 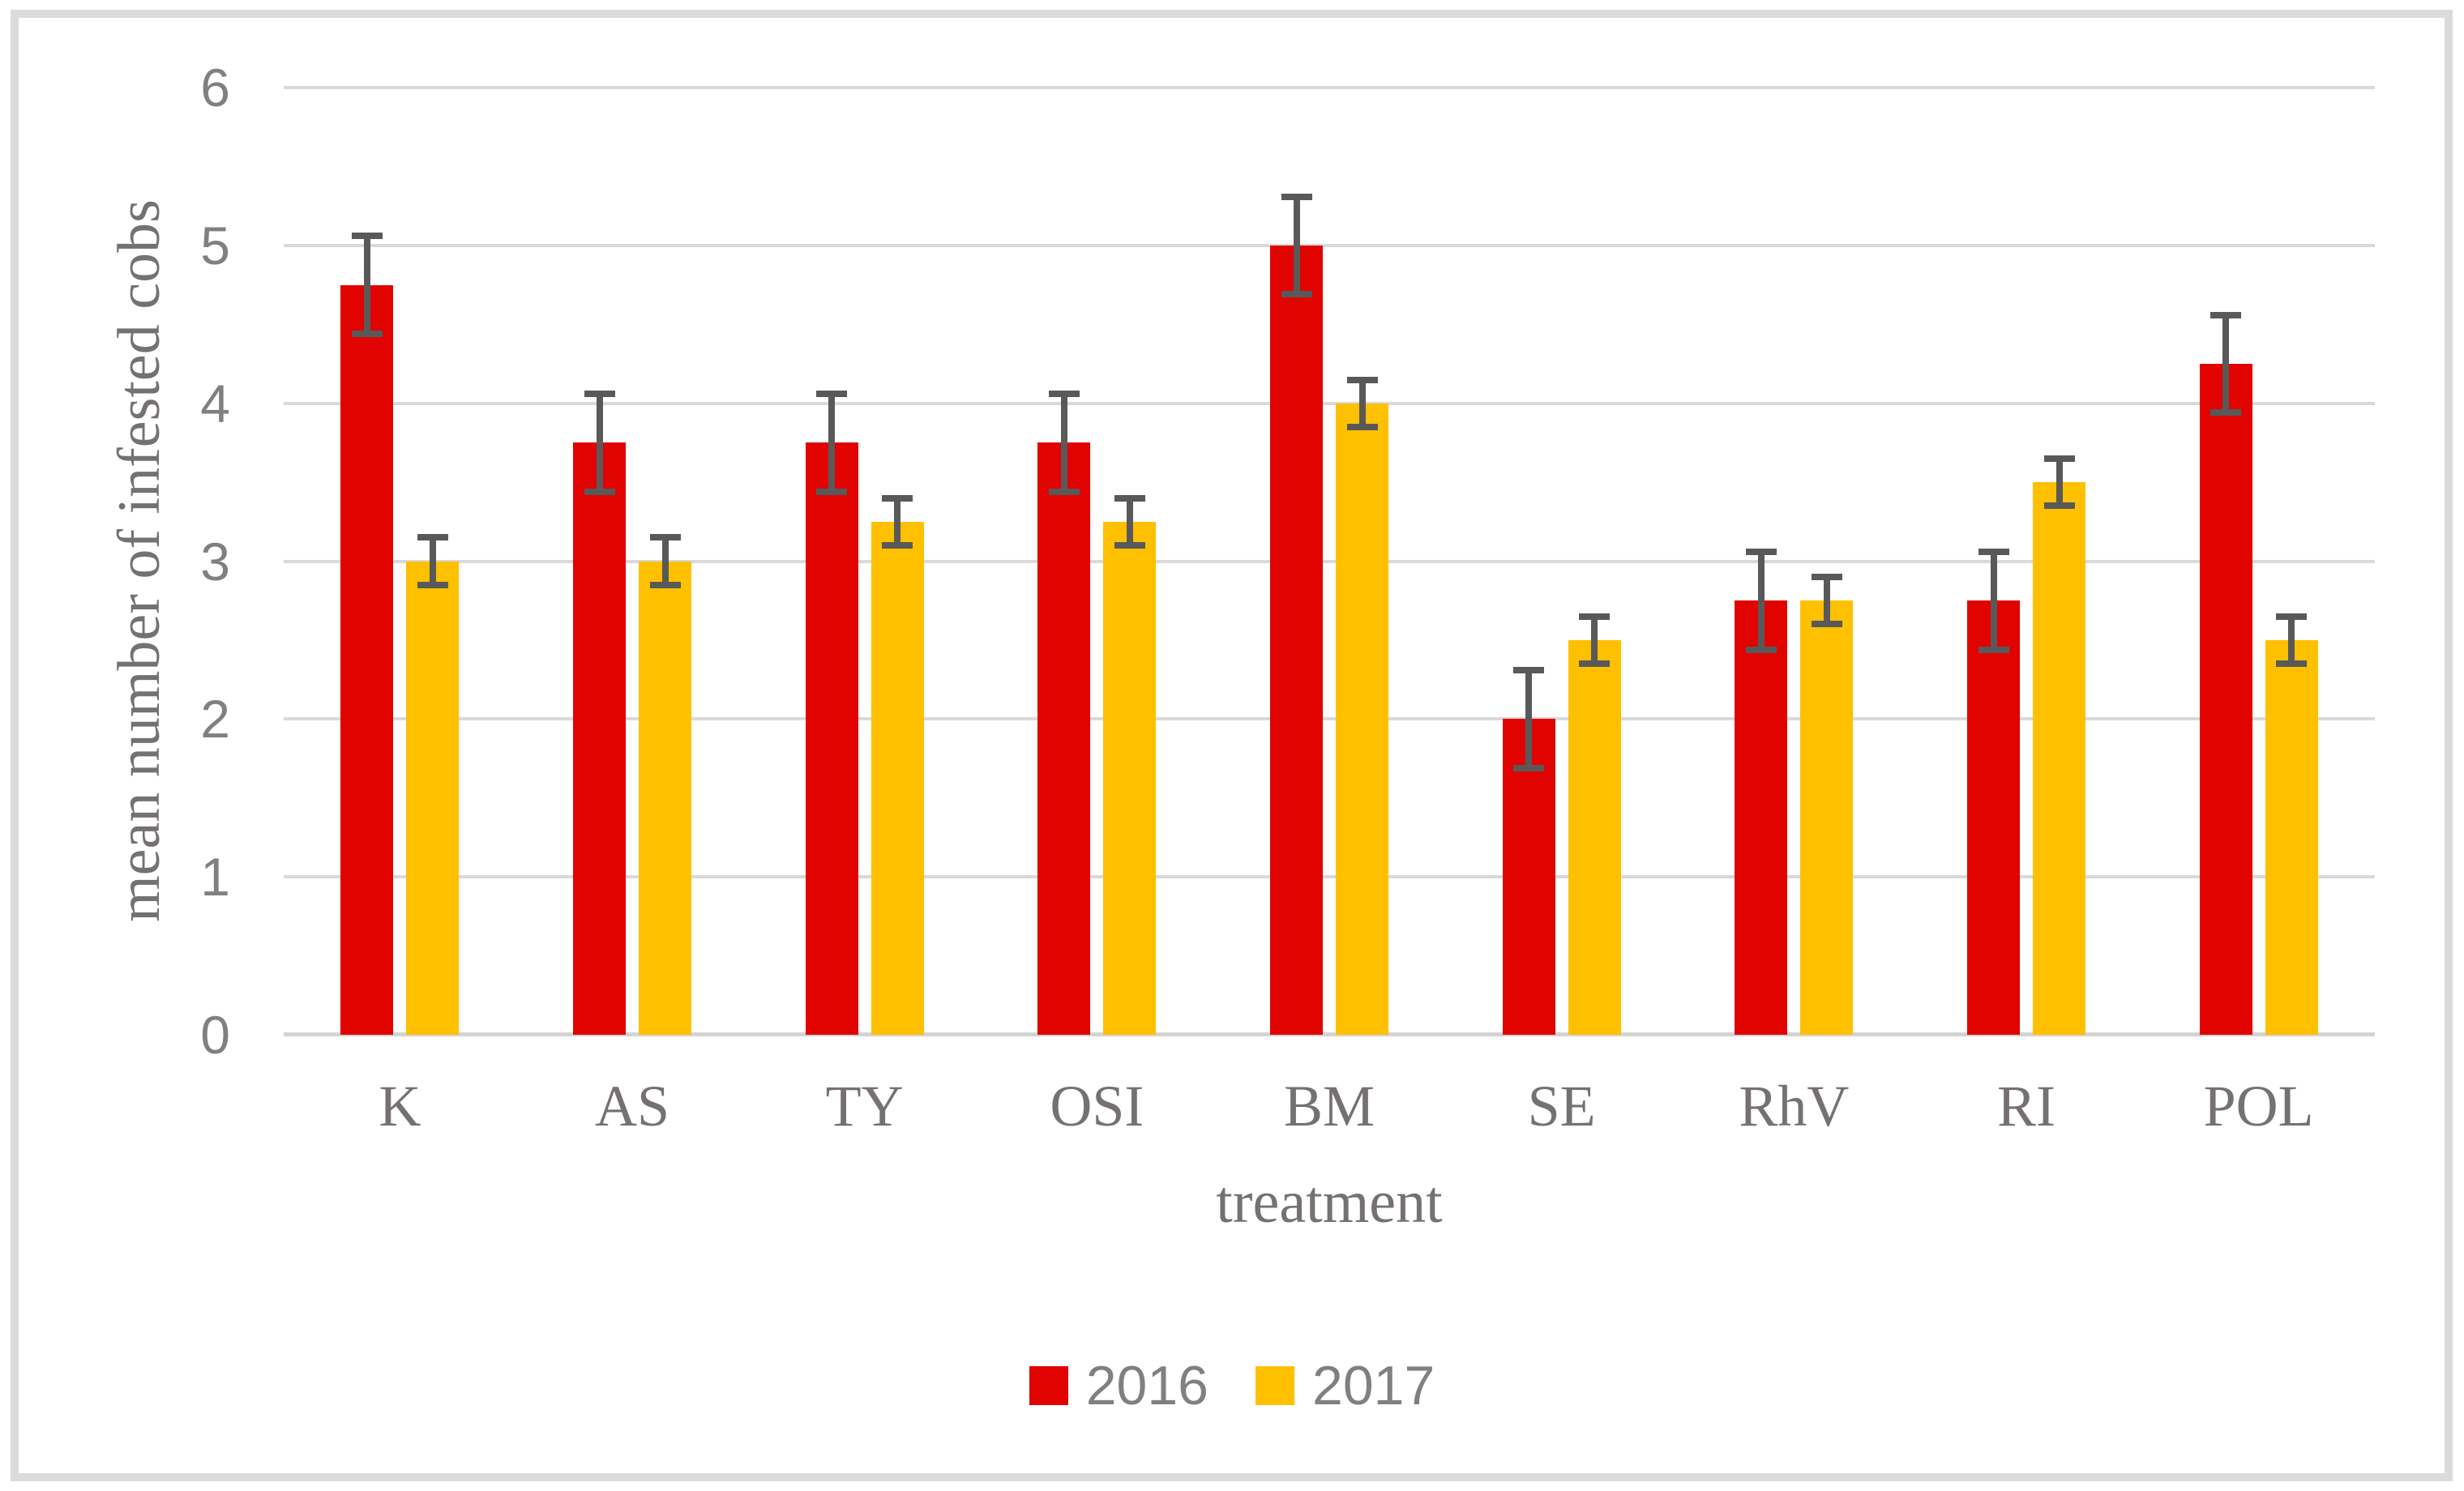 I want to click on error-bar-2016-POL, so click(x=2226, y=364).